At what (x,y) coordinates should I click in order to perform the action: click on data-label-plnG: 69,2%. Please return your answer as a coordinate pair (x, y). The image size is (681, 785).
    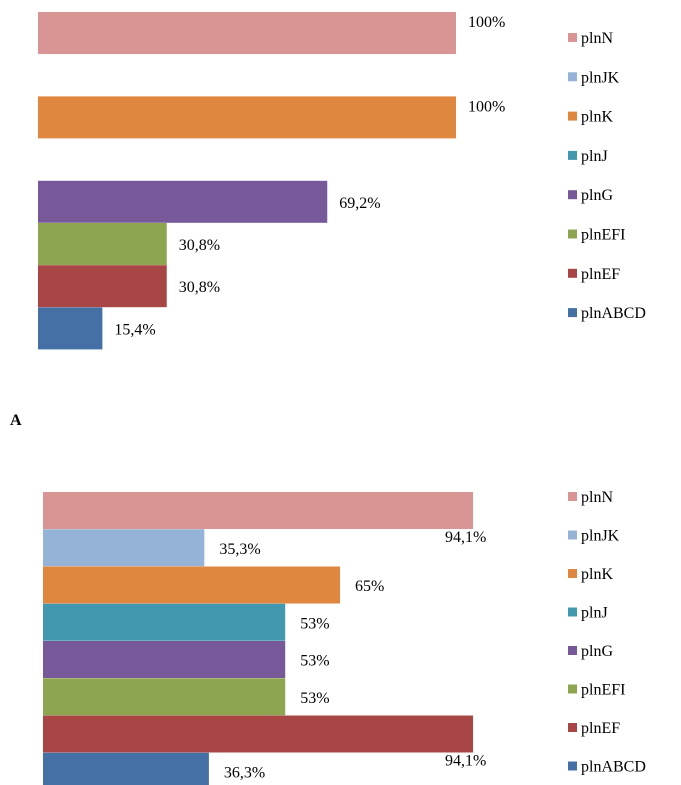
    Looking at the image, I should click on (359, 203).